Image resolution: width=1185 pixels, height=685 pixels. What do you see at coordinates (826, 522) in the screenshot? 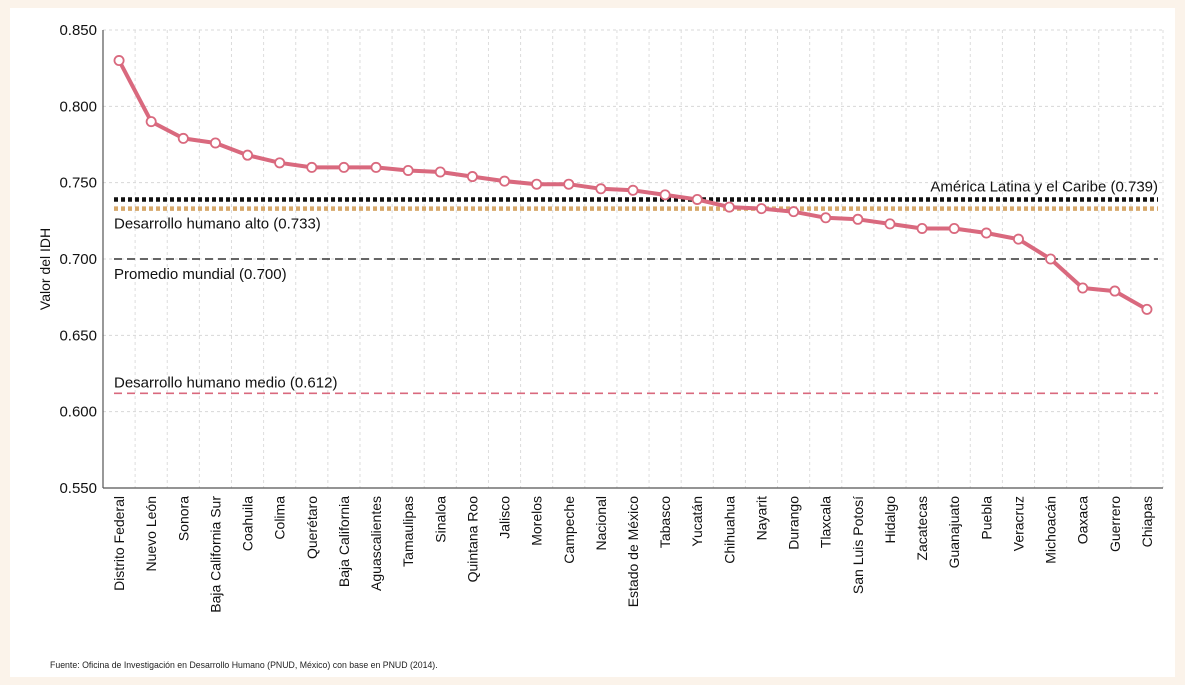
I see `category-label: Tlaxcala` at bounding box center [826, 522].